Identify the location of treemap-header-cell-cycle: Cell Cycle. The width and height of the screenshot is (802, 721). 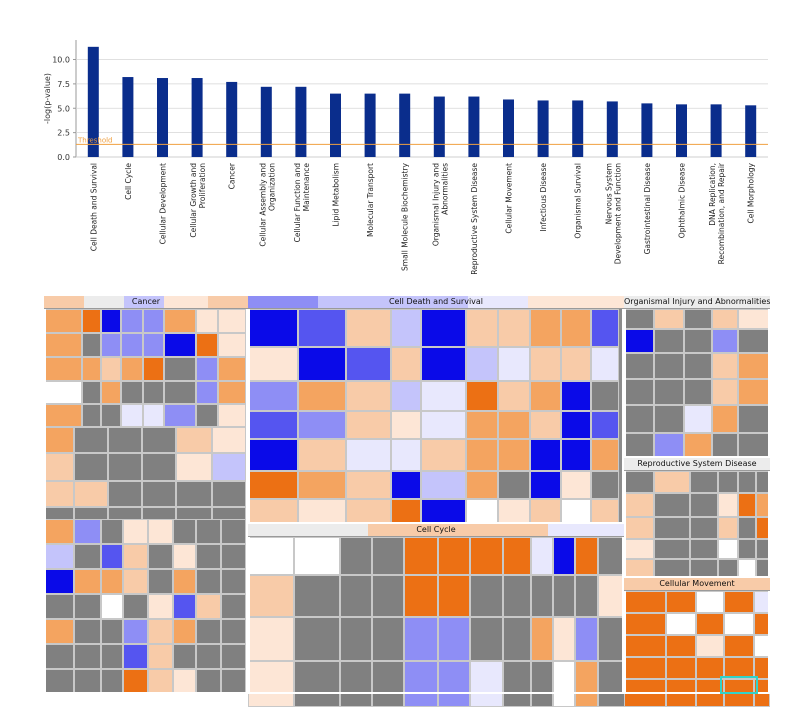
(436, 530).